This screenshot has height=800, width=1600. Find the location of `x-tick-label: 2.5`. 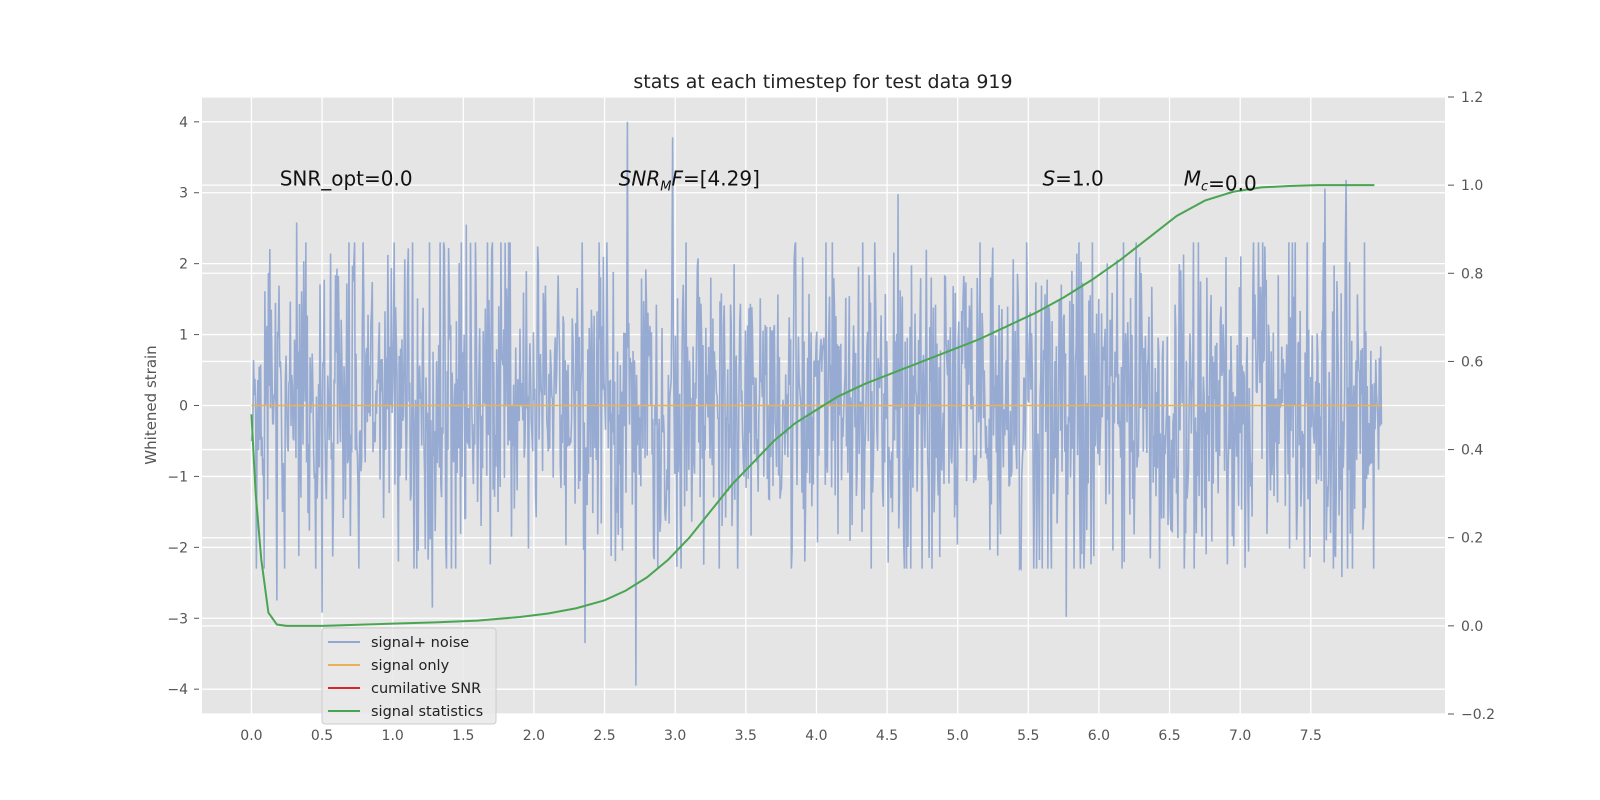

x-tick-label: 2.5 is located at coordinates (604, 736).